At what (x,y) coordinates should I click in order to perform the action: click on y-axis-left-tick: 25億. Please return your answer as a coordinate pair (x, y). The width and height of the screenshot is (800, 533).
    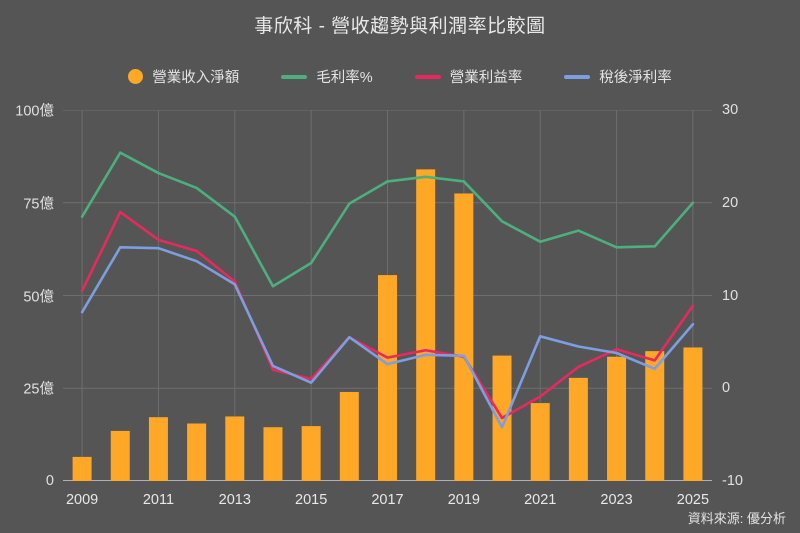
    Looking at the image, I should click on (38, 389).